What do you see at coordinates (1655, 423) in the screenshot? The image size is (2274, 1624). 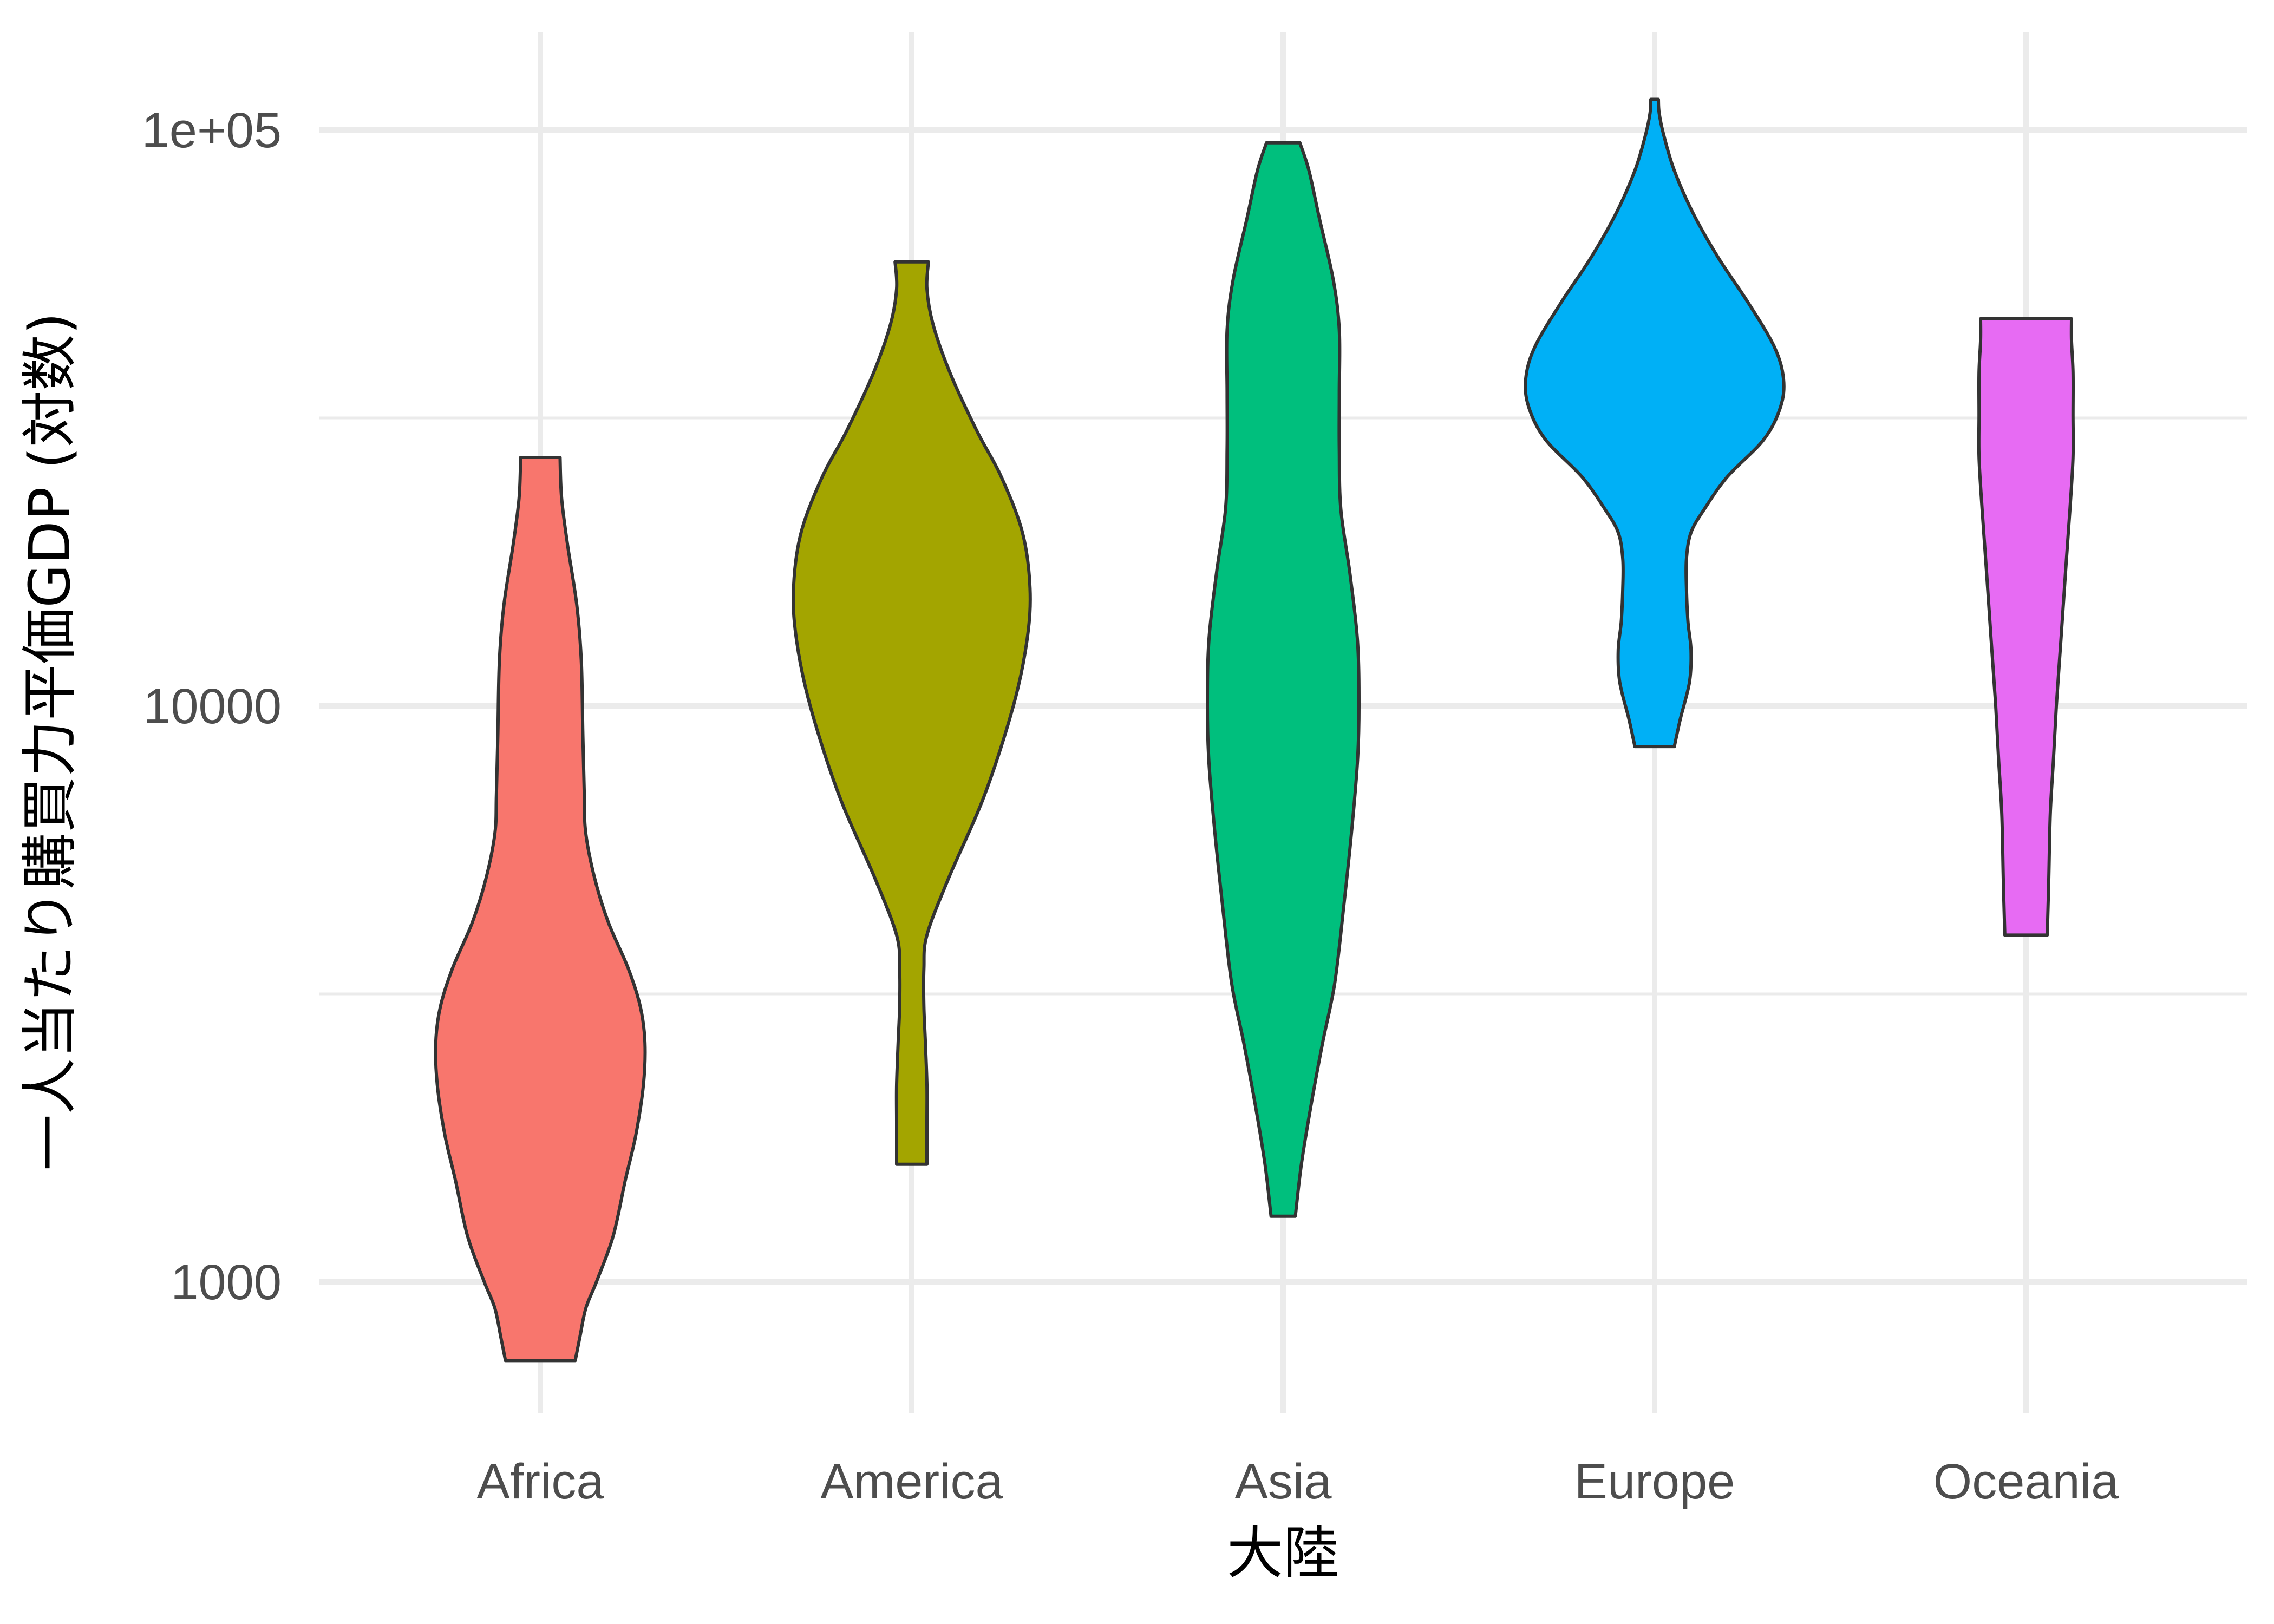 I see `violin-europe` at bounding box center [1655, 423].